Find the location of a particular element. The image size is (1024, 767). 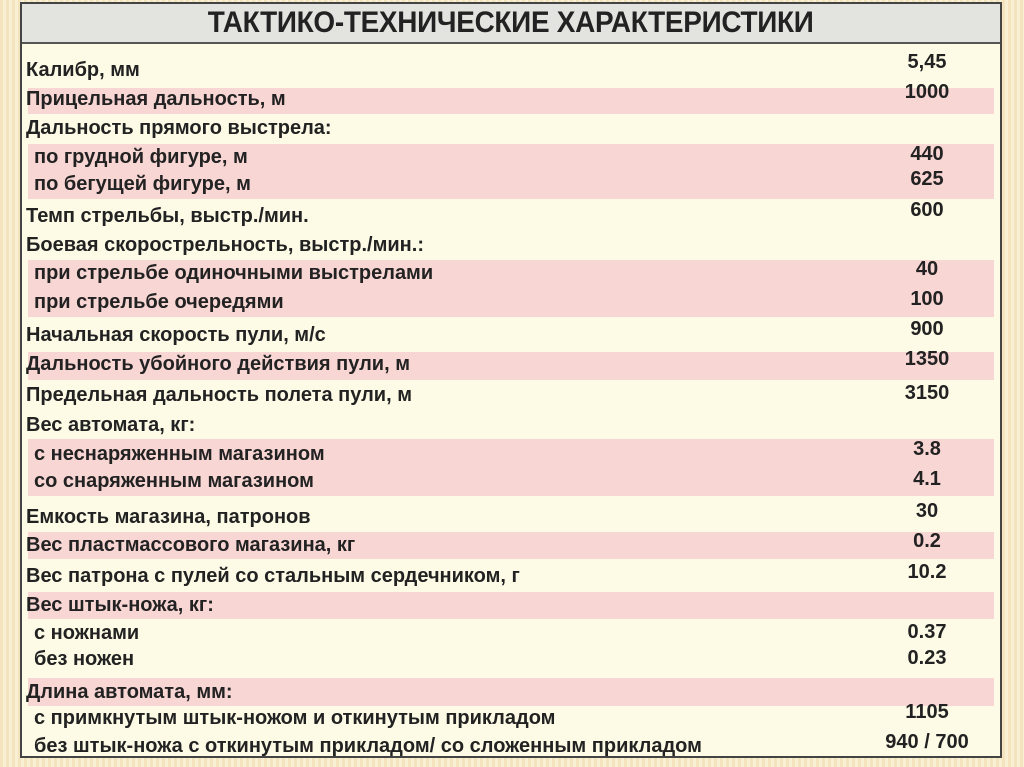

row-value: 100 is located at coordinates (927, 299).